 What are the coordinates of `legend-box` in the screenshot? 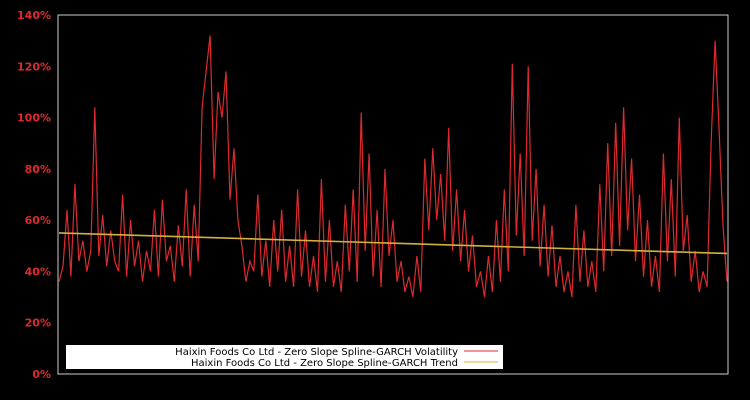 It's located at (284, 357).